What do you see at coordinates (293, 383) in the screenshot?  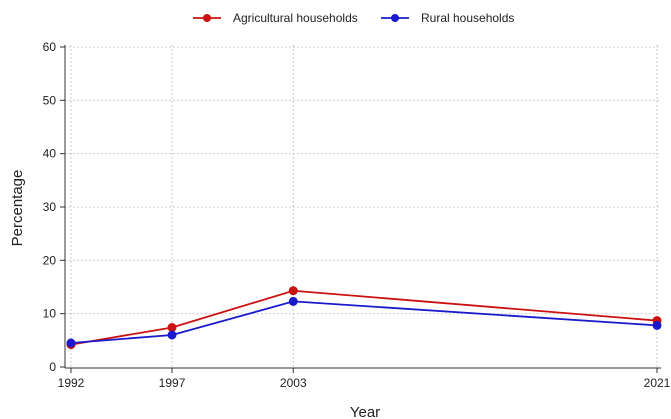 I see `x-tick-label-2003: 2003` at bounding box center [293, 383].